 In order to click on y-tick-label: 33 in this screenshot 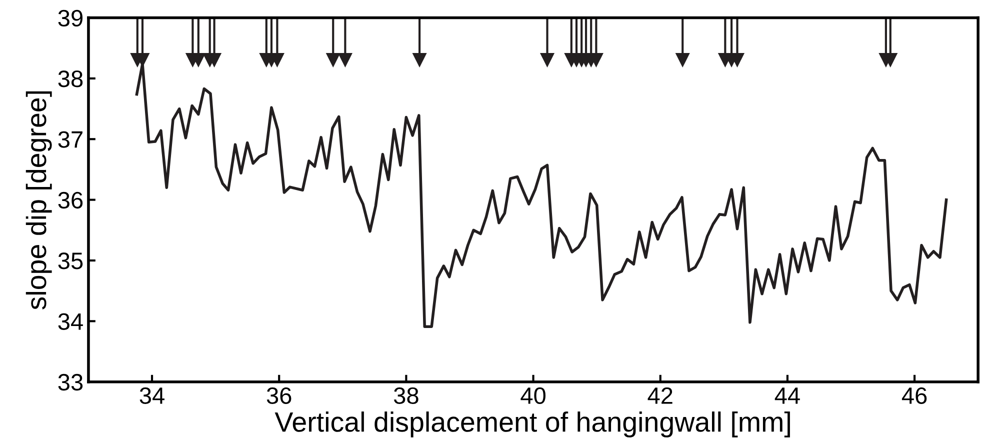, I will do `click(70, 382)`.